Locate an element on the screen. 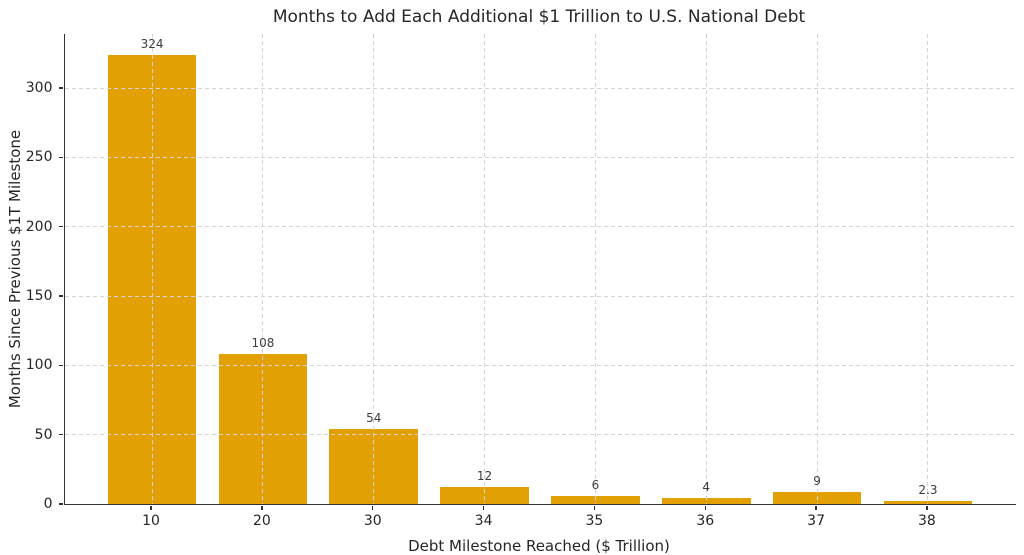  bar-value-label-10: 324 is located at coordinates (152, 43).